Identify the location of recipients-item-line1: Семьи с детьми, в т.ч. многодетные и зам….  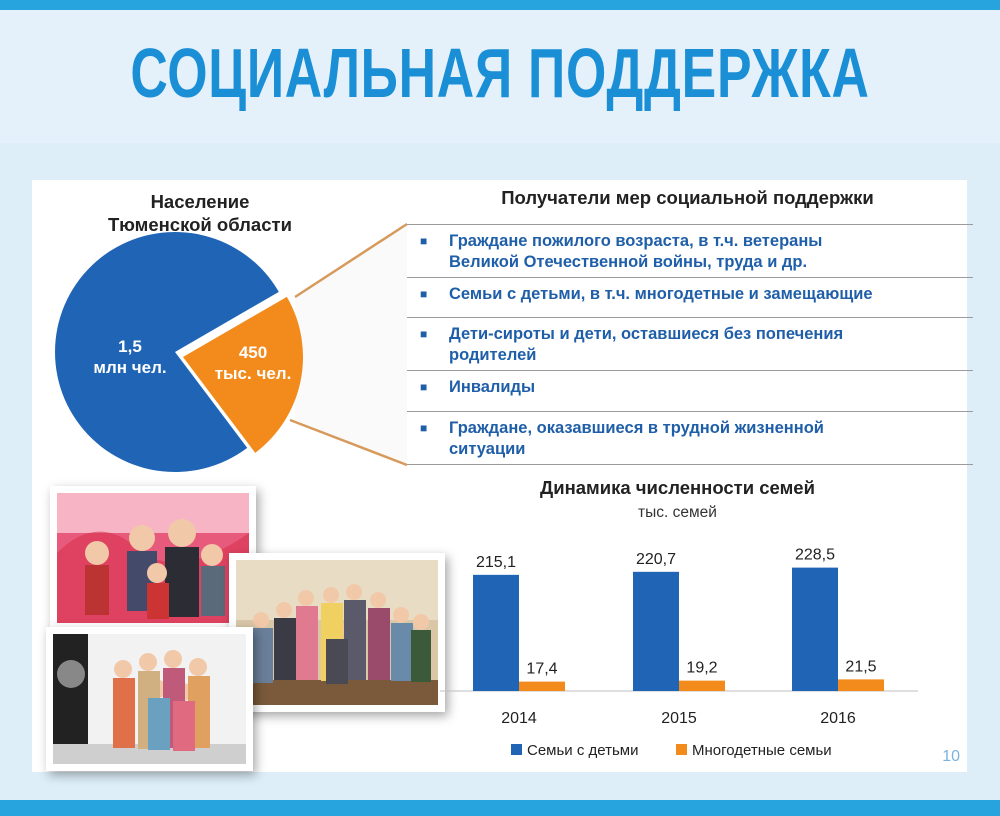
(661, 294).